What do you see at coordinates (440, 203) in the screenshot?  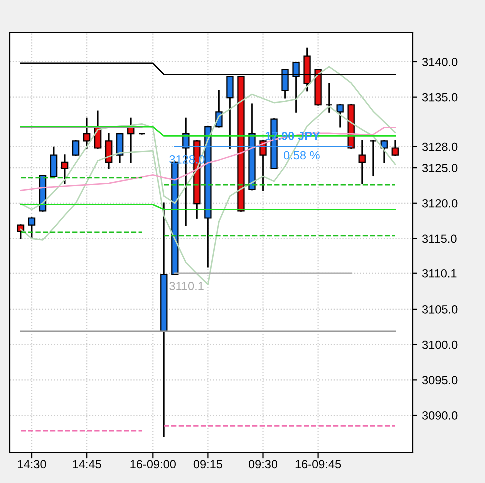 I see `y-tick-label: 3120.0` at bounding box center [440, 203].